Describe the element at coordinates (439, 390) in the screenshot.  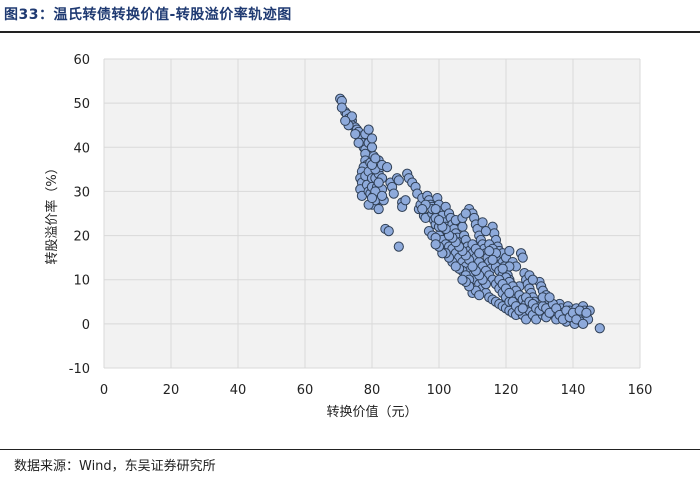
I see `x-tick-label: 100` at that location.